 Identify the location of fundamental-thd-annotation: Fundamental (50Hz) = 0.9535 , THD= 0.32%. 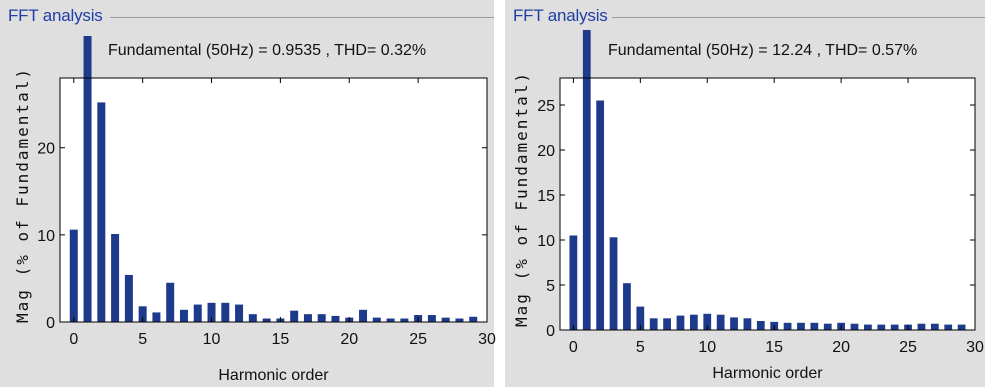
(267, 50).